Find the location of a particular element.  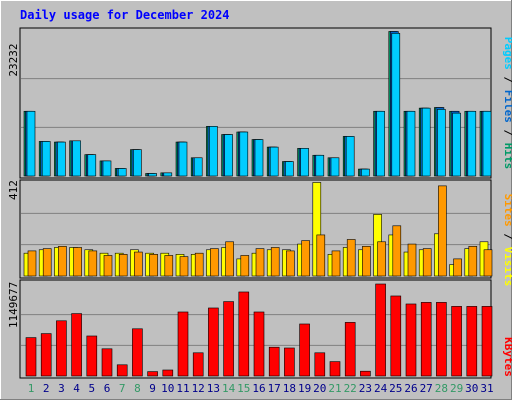

legend-sites: Sites is located at coordinates (507, 210).